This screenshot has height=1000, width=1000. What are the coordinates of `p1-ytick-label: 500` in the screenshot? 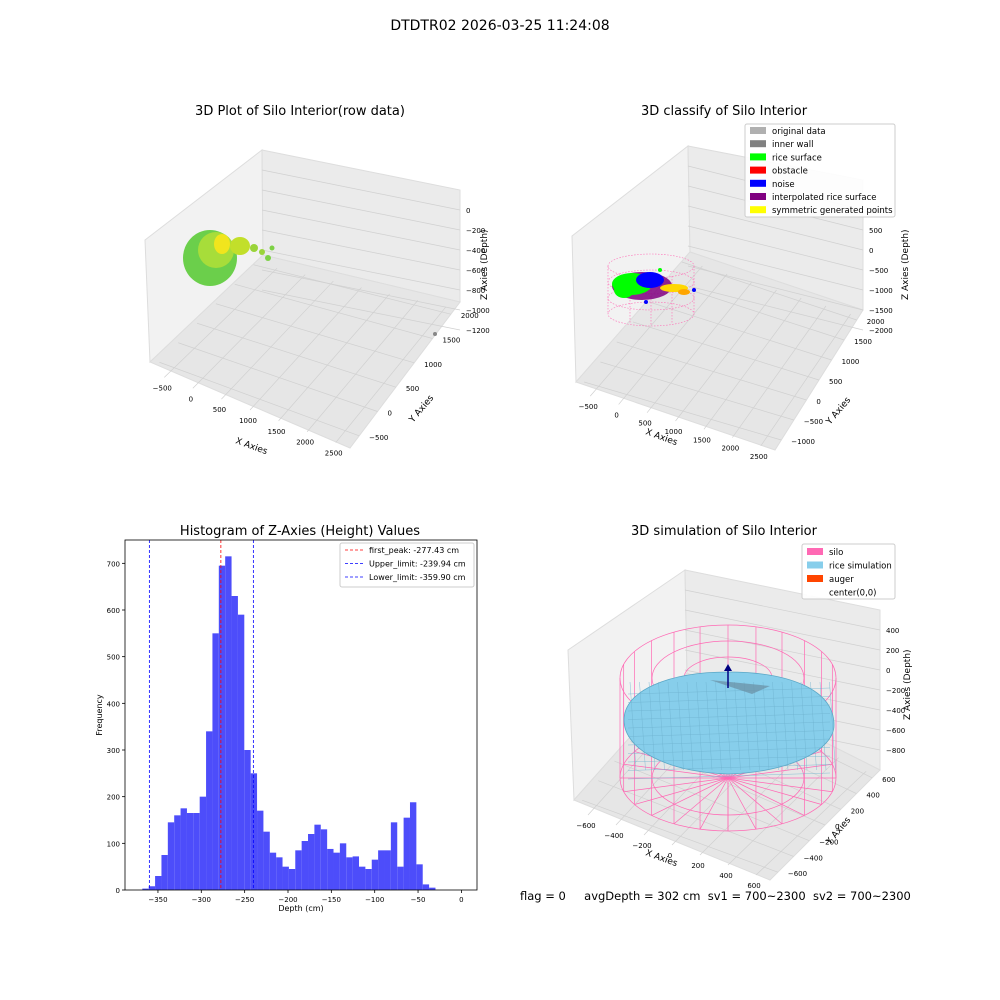 It's located at (412, 389).